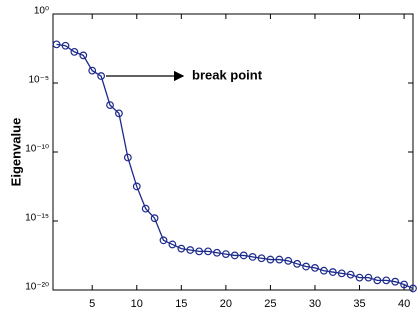 The image size is (417, 322). What do you see at coordinates (226, 304) in the screenshot?
I see `x-tick-label: 20` at bounding box center [226, 304].